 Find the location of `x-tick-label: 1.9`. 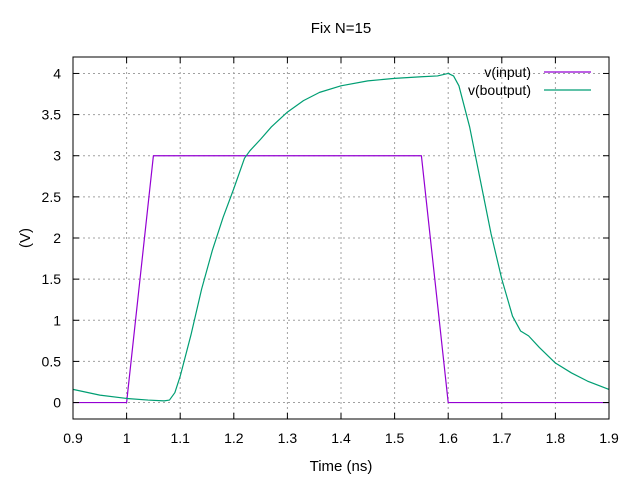

x-tick-label: 1.9 is located at coordinates (609, 438).